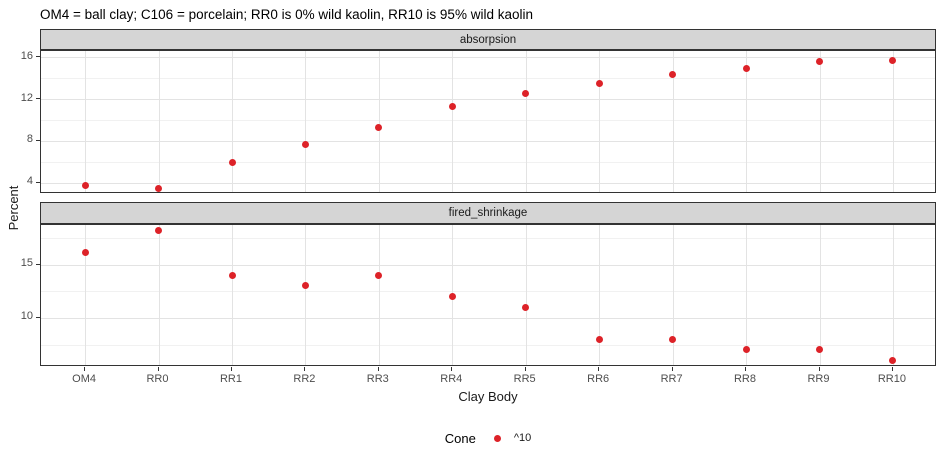 This screenshot has width=944, height=463. I want to click on x-tick-label: RR4, so click(451, 379).